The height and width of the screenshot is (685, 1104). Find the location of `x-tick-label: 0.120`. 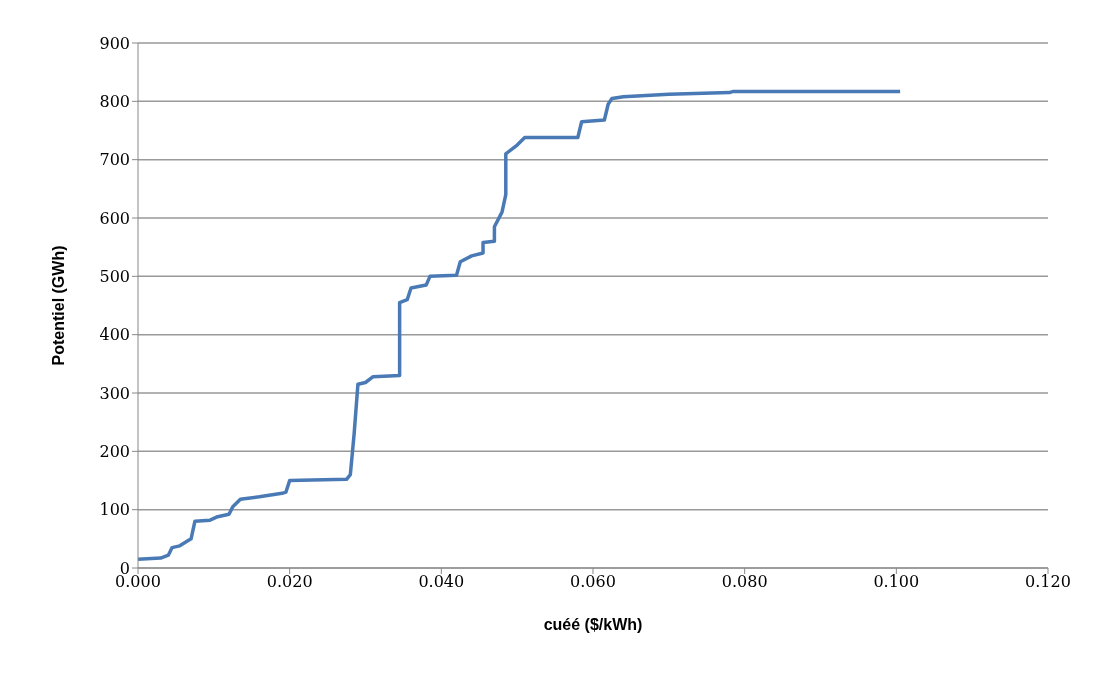

x-tick-label: 0.120 is located at coordinates (1048, 582).